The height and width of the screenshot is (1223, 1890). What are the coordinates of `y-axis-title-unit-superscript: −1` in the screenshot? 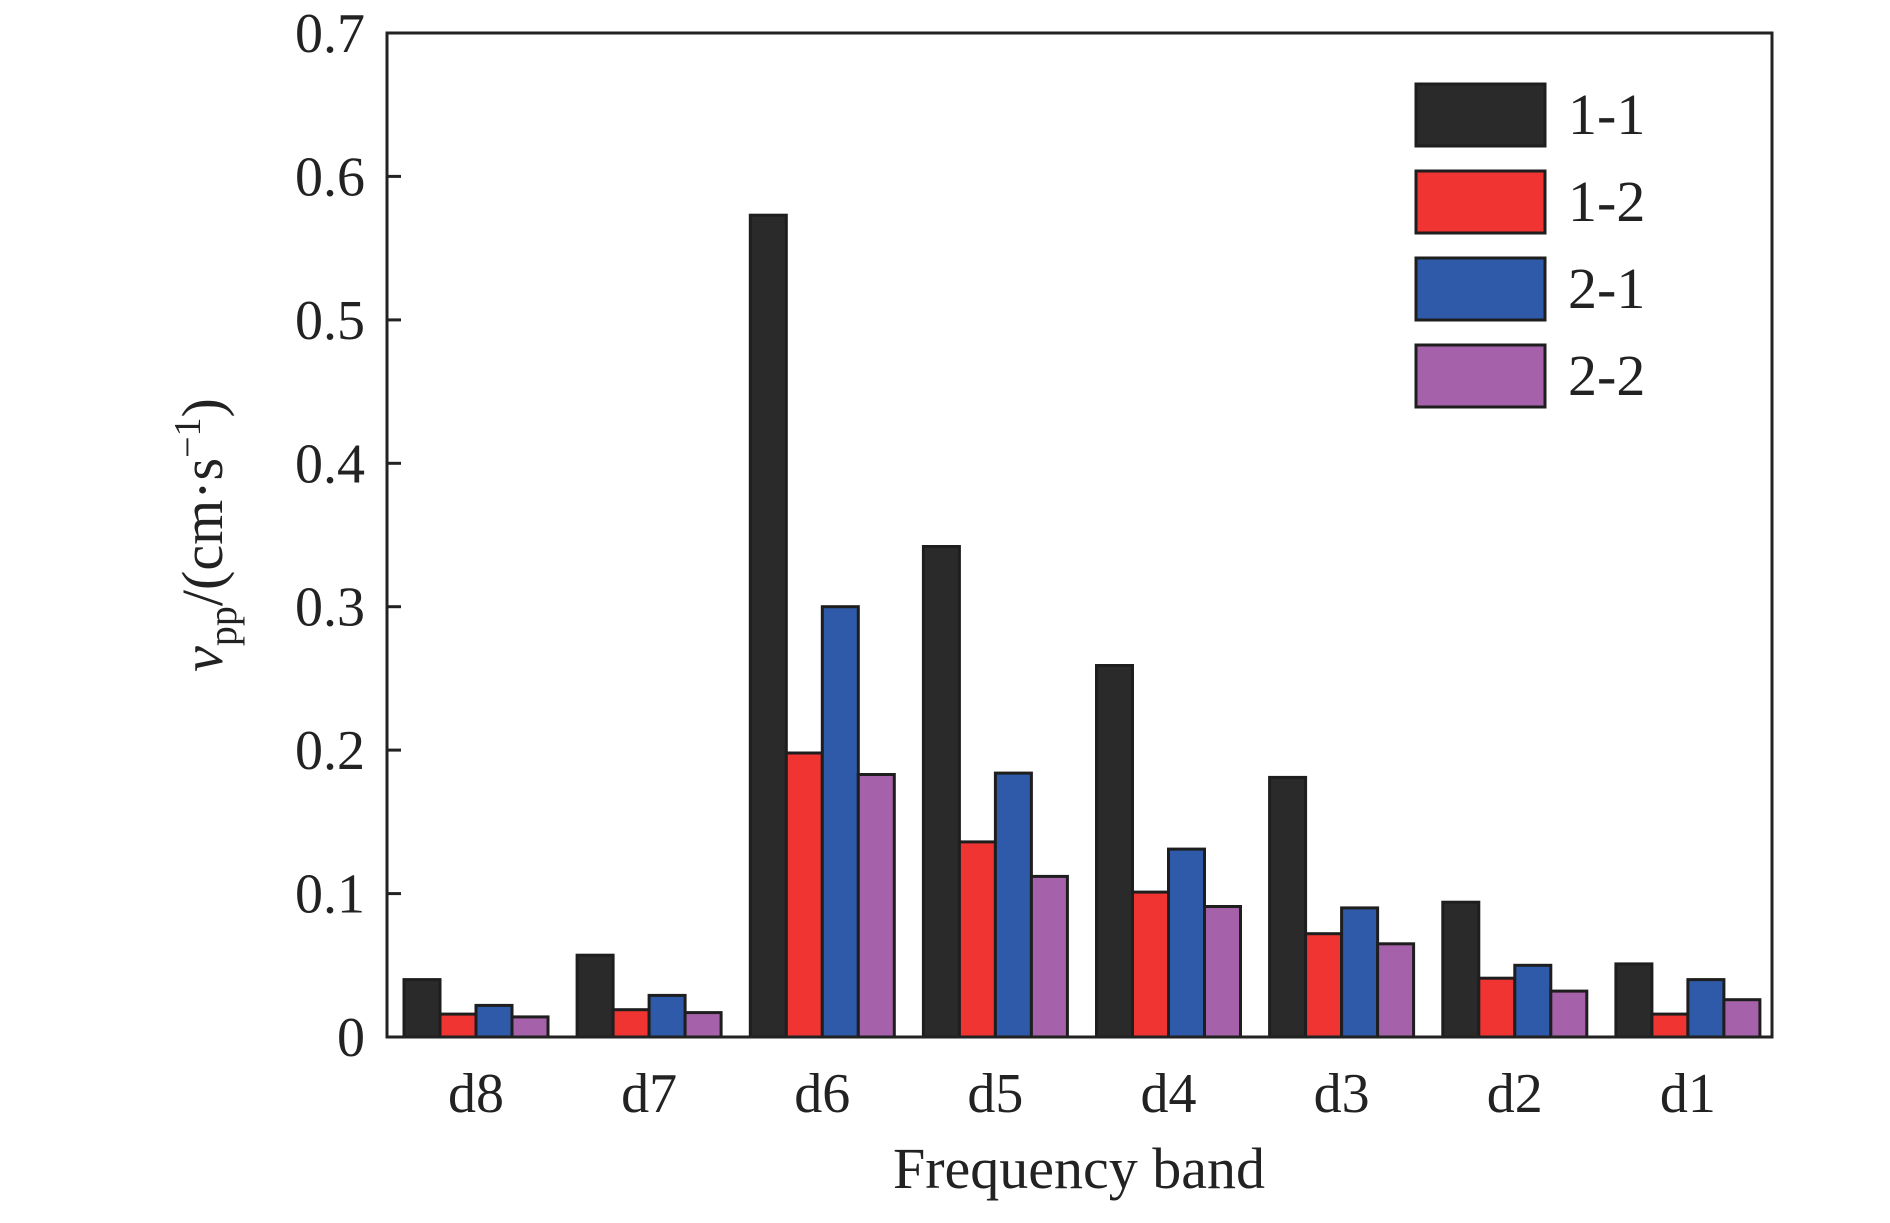 It's located at (188, 437).